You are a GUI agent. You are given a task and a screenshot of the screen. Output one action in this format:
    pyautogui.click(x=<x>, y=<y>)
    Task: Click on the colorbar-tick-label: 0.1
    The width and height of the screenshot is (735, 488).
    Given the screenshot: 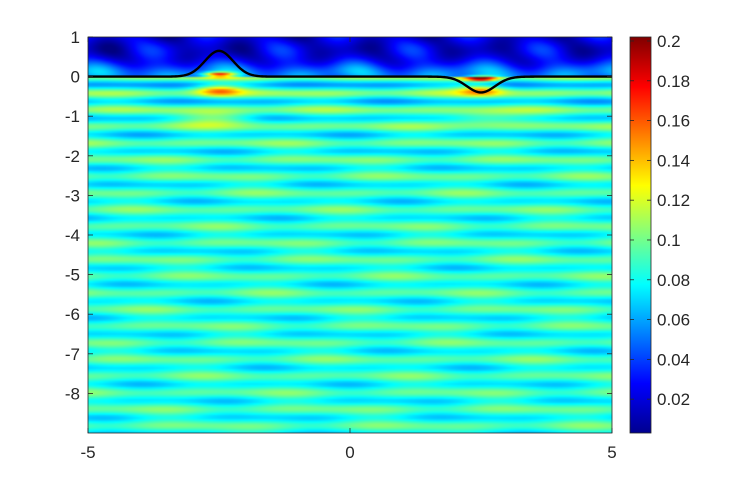 What is the action you would take?
    pyautogui.click(x=669, y=240)
    